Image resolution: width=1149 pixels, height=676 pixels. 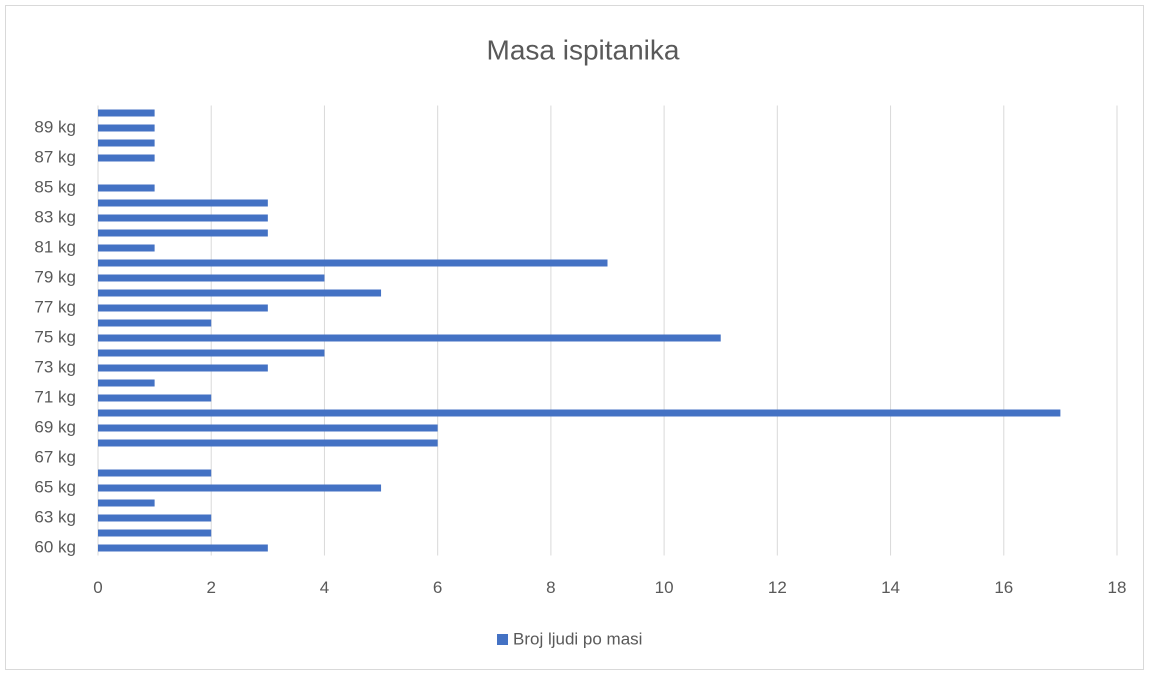 What do you see at coordinates (577, 638) in the screenshot?
I see `legend-label: Broj ljudi po masi` at bounding box center [577, 638].